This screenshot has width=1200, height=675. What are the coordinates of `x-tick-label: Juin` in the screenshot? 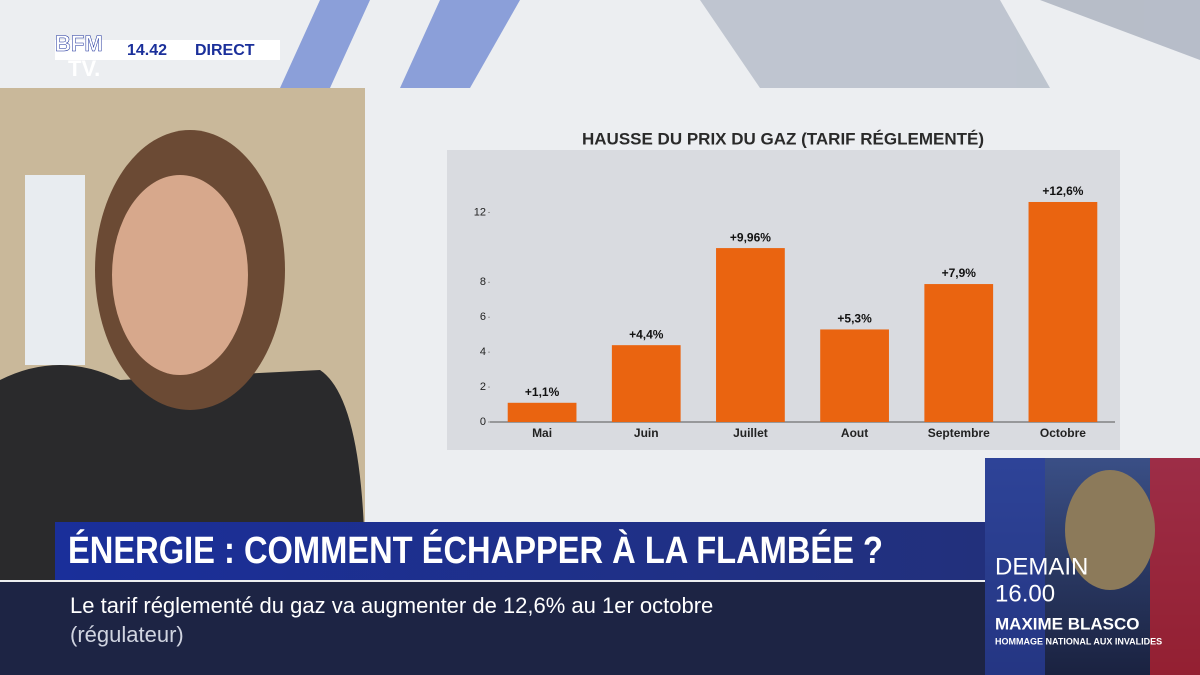 It's located at (646, 433).